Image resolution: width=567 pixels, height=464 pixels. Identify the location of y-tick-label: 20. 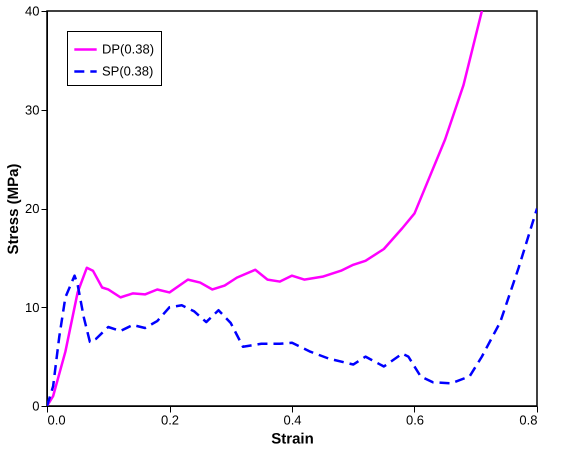
(32, 208).